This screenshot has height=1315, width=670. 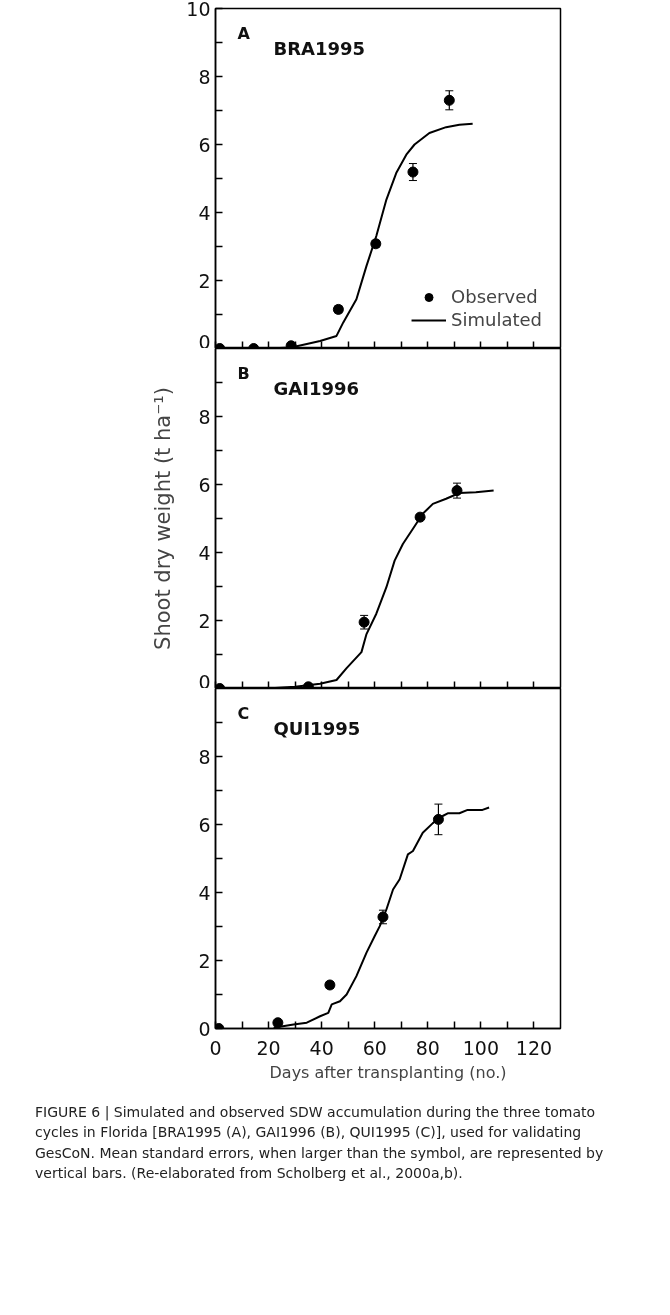 I want to click on text: GAI1996, so click(x=316, y=388).